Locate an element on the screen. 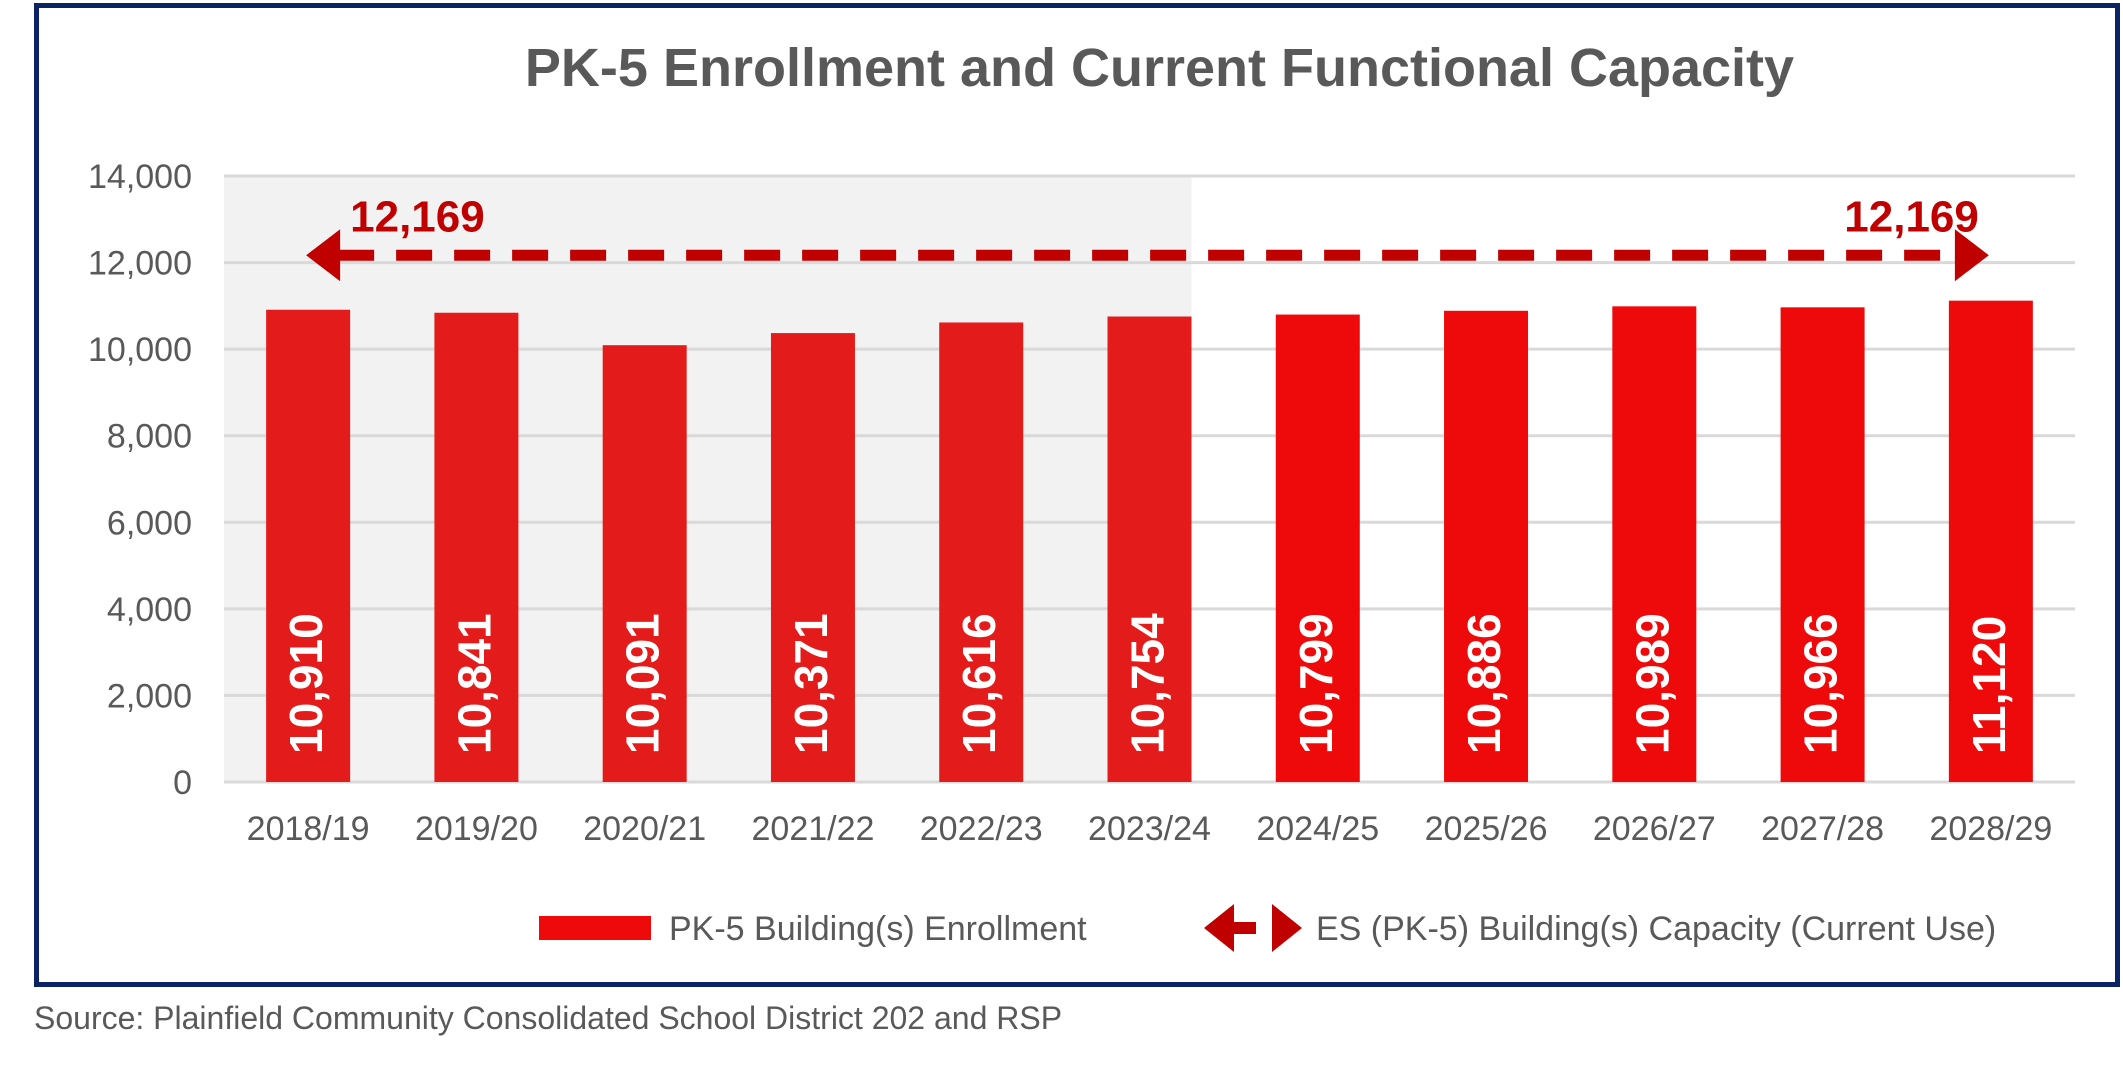 The height and width of the screenshot is (1065, 2123). legend-arrow-right-icon is located at coordinates (1287, 928).